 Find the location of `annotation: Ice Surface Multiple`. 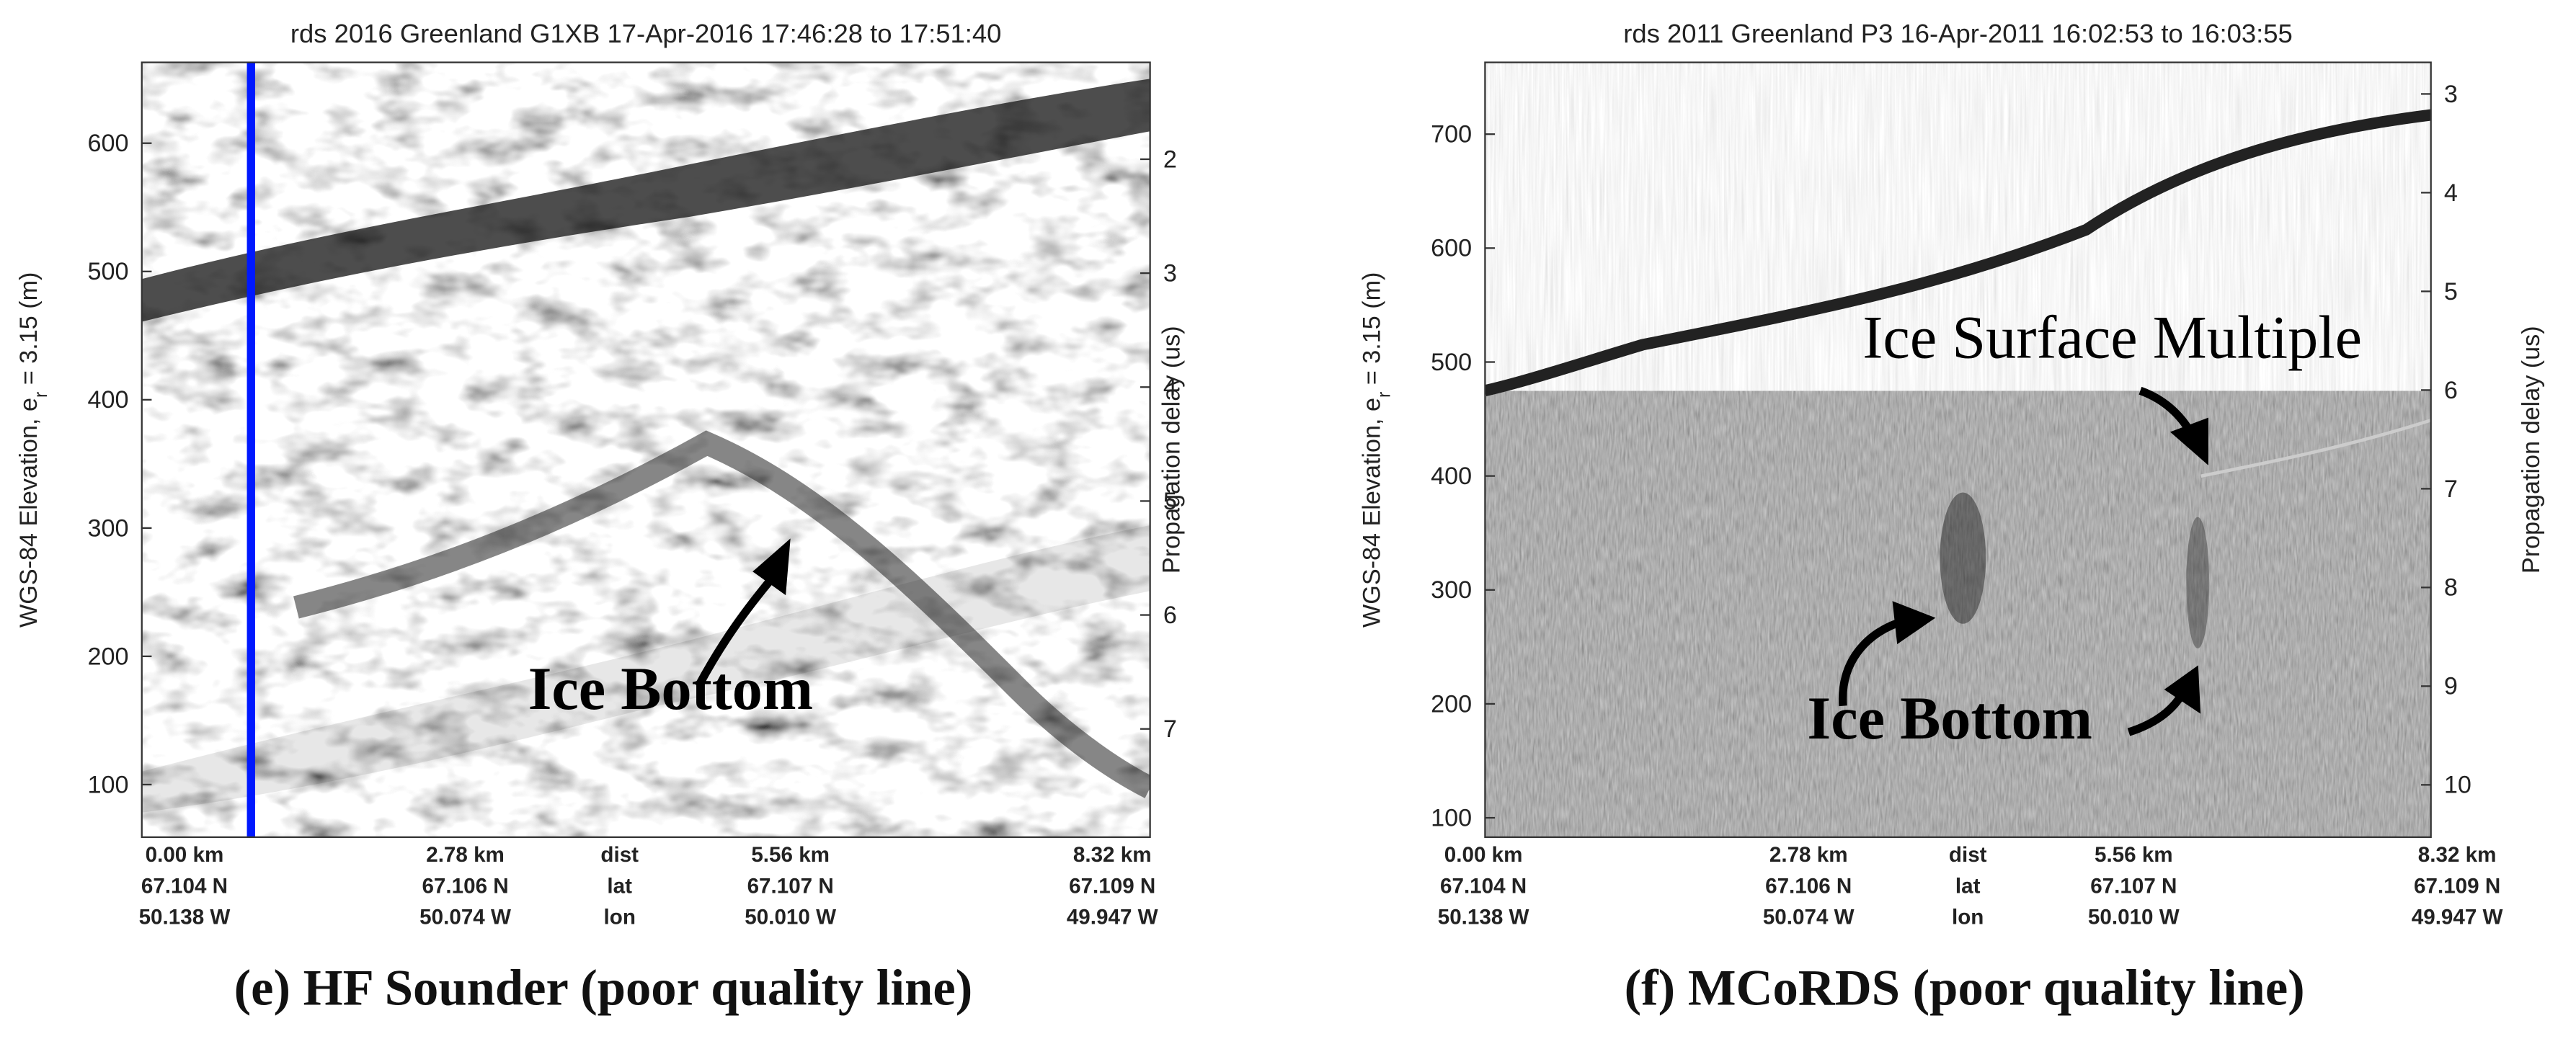

annotation: Ice Surface Multiple is located at coordinates (2112, 339).